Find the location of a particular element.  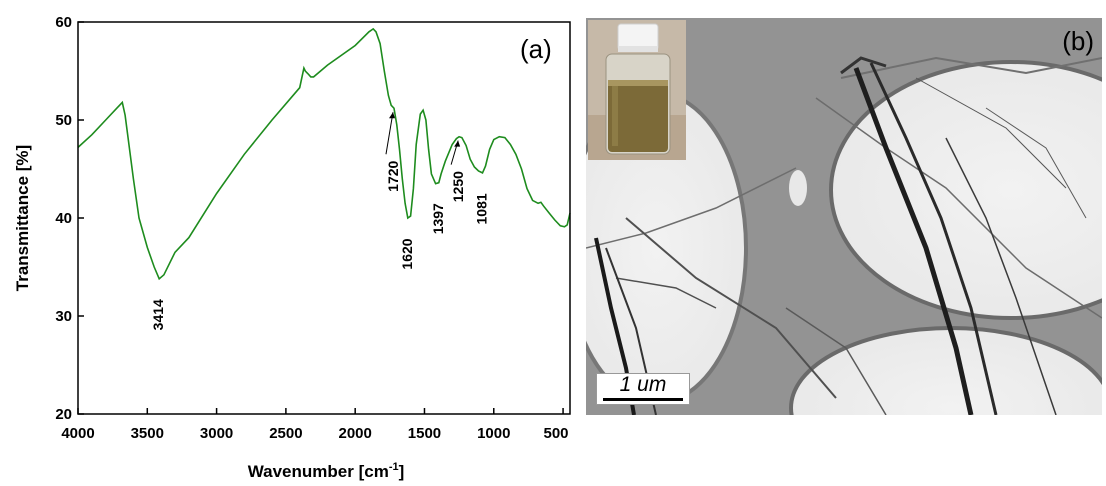

x-tick-label: 1500 is located at coordinates (424, 433).